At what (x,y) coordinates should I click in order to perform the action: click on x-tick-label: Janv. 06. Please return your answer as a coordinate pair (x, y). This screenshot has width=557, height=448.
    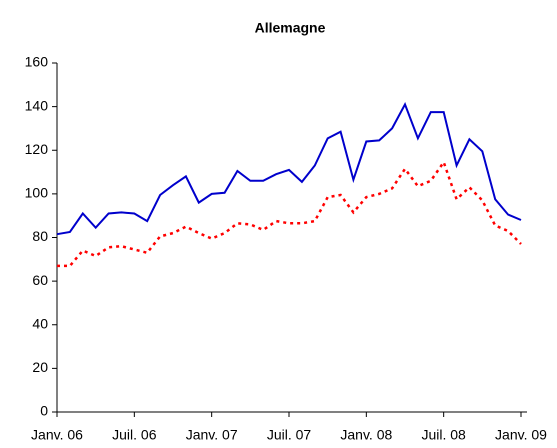
    Looking at the image, I should click on (57, 435).